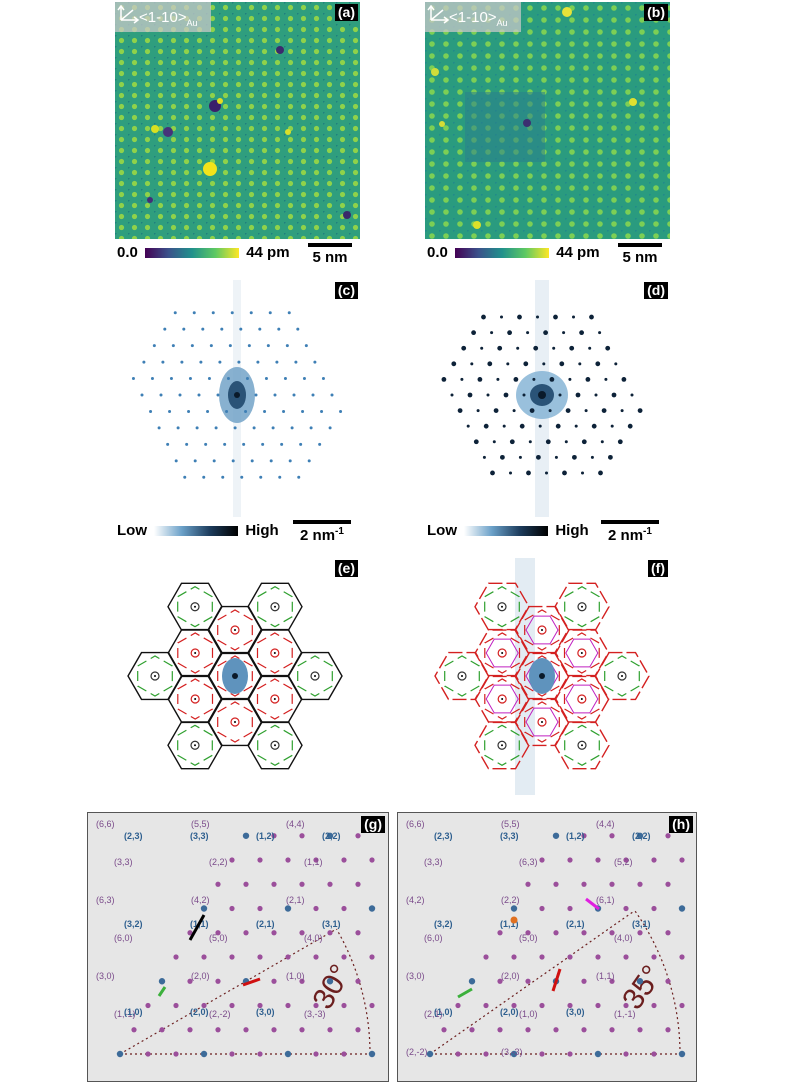 This screenshot has width=797, height=1086. I want to click on rotated-axis-line, so click(228, 991).